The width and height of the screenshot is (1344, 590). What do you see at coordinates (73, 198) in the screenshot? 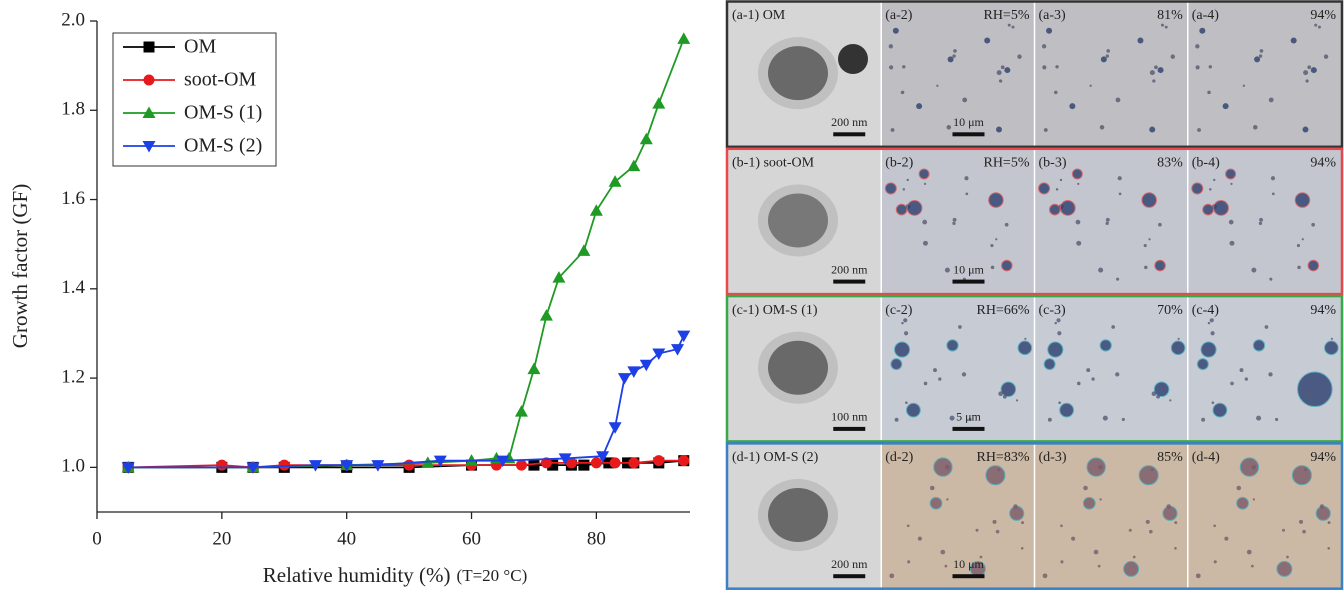
I see `y-tick-label: 1.6` at bounding box center [73, 198].